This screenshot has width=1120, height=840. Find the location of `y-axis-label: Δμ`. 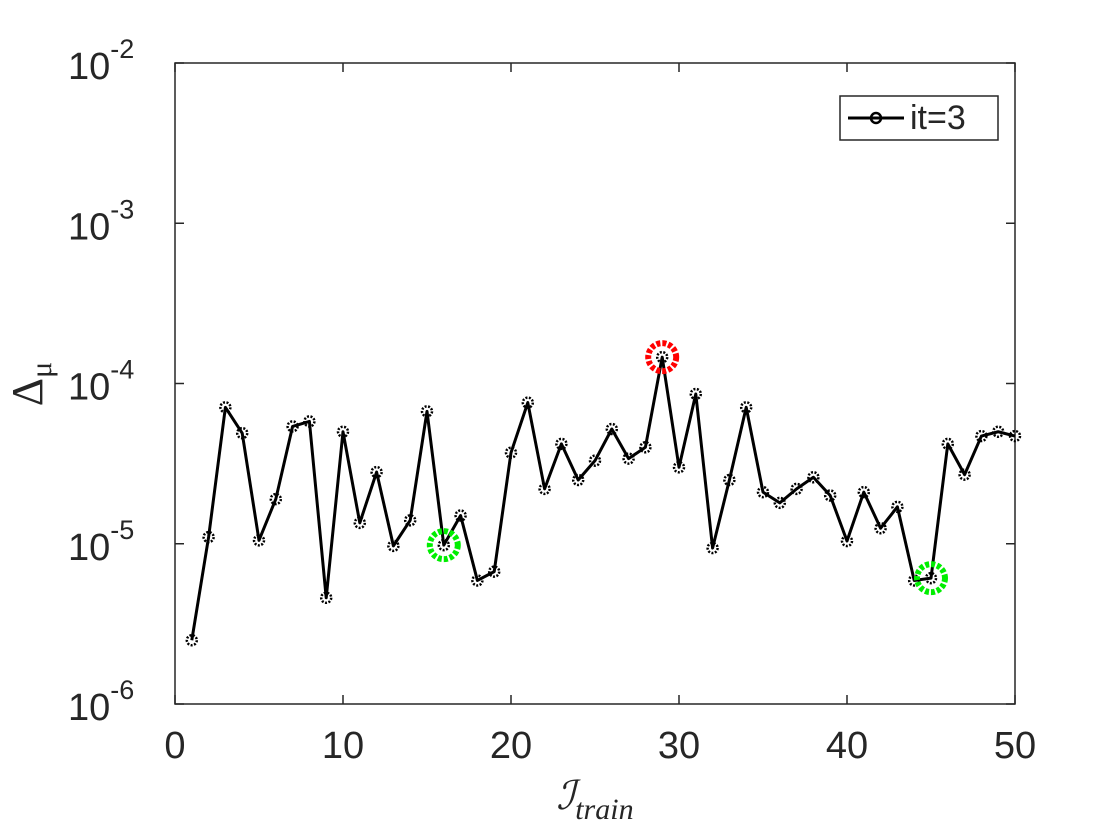

y-axis-label: Δμ is located at coordinates (30, 384).